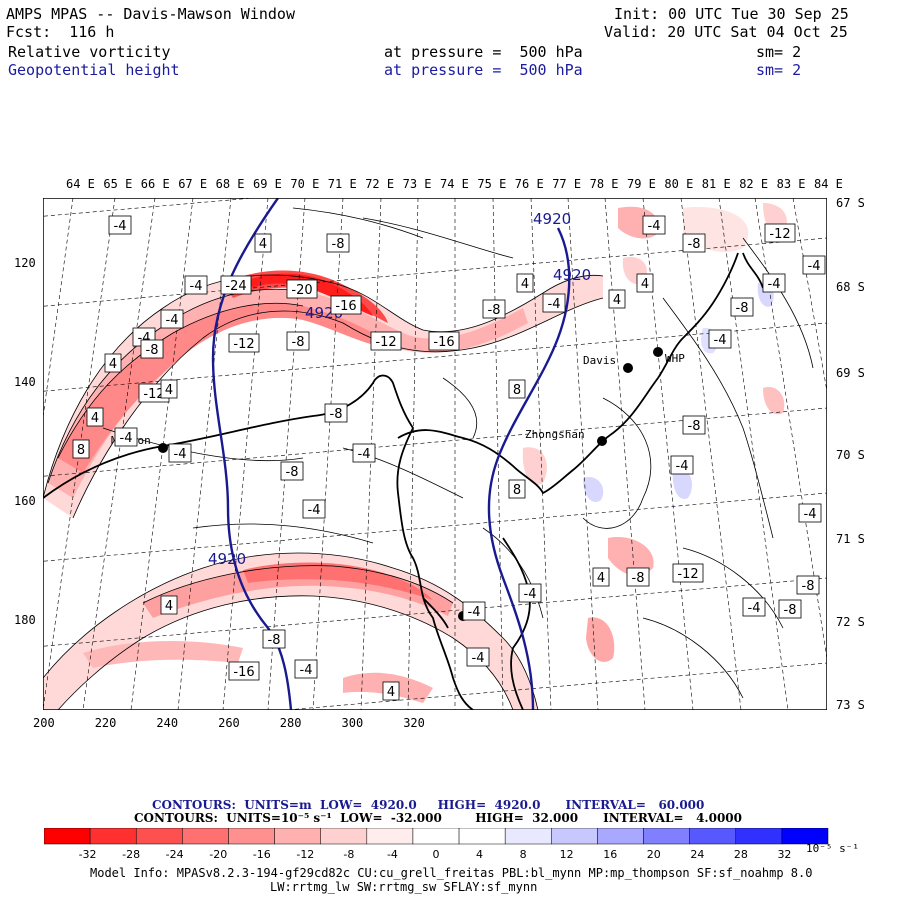  Describe the element at coordinates (150, 14) in the screenshot. I see `map-title: AMPS MPAS -- Davis-Mawson Window` at that location.